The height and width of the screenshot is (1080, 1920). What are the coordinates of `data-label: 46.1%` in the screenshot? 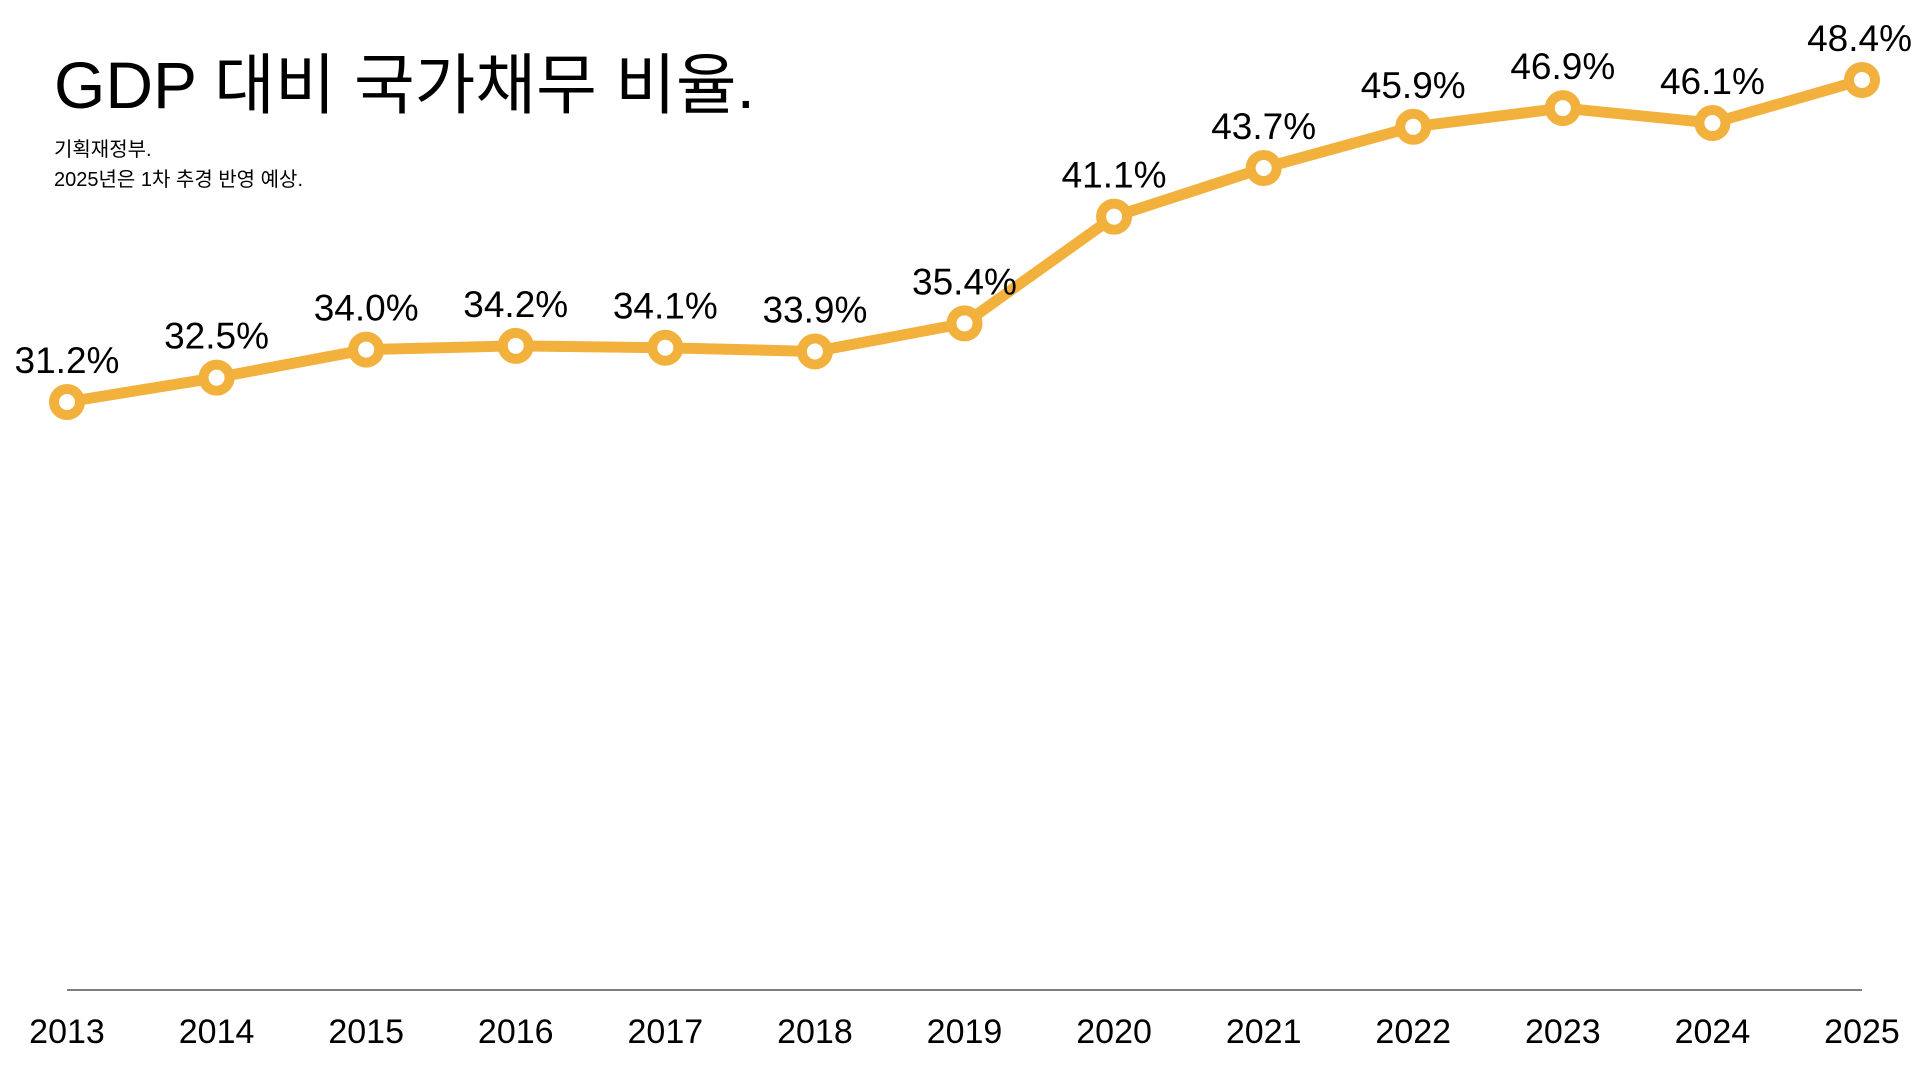 It's located at (1712, 81).